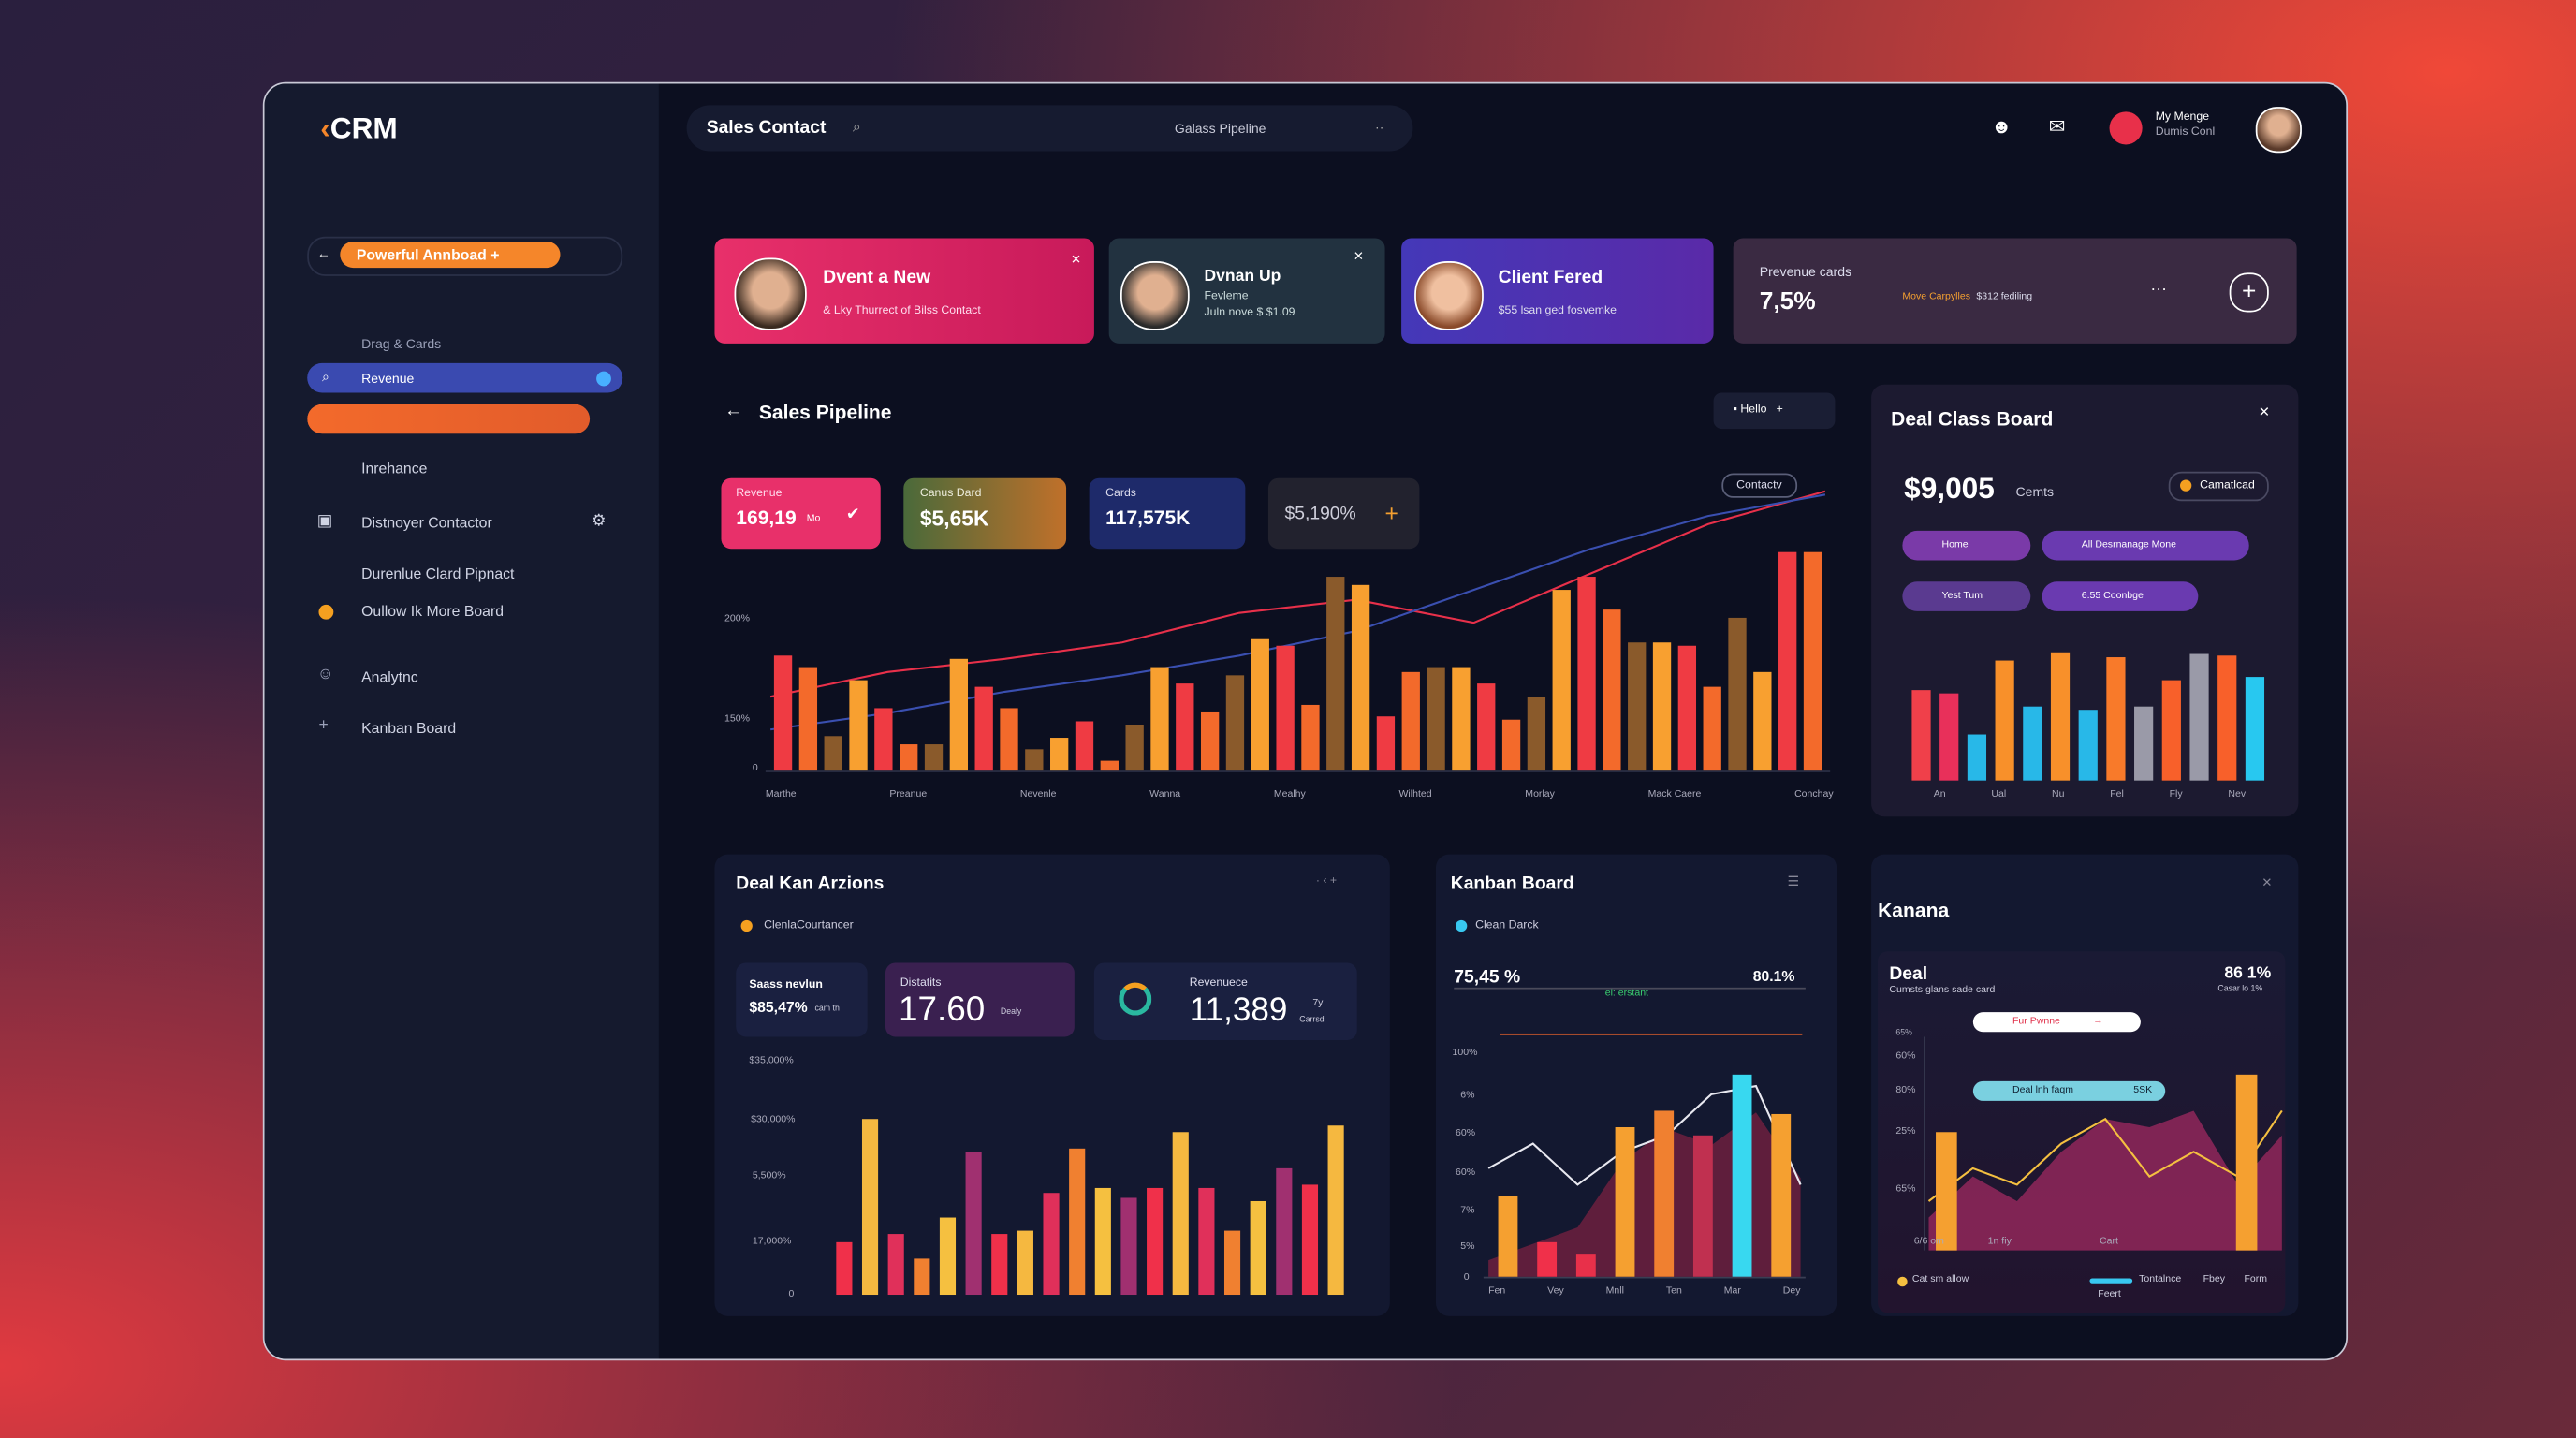 The image size is (2576, 1438). I want to click on menu-dots: ··, so click(1379, 127).